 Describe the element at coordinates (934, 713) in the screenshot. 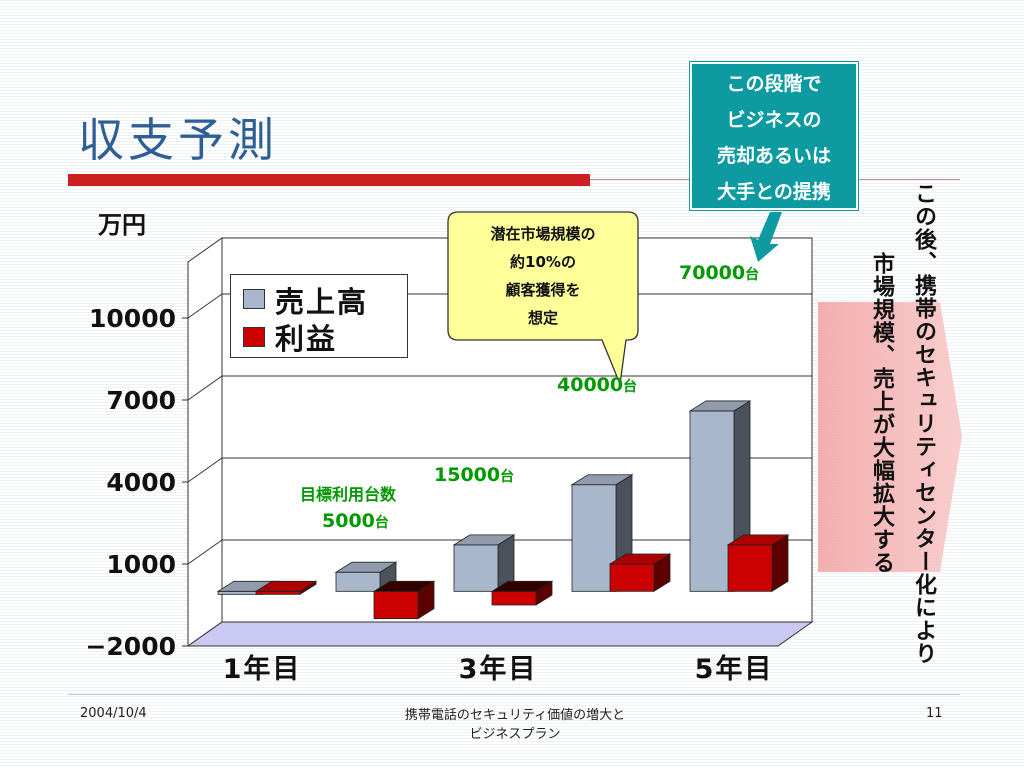

I see `page-number: 11` at that location.